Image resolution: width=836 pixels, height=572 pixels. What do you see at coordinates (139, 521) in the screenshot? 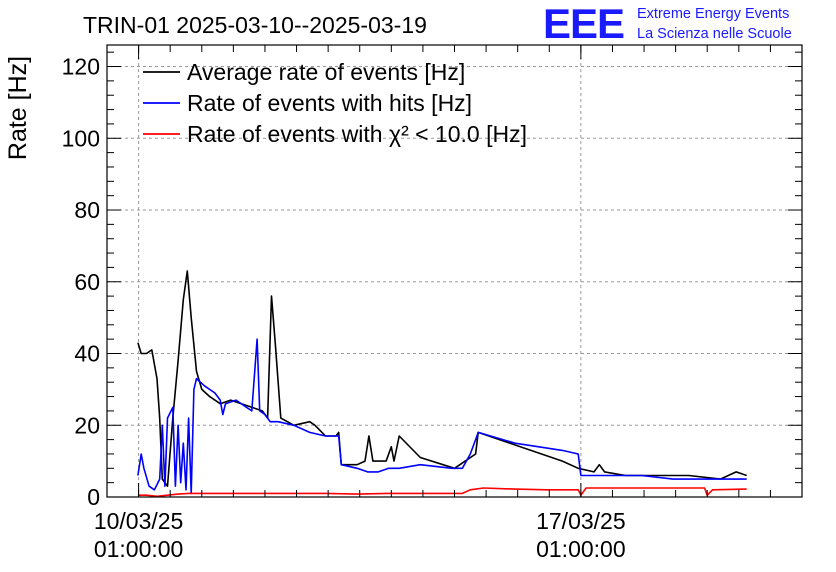
I see `x-tick-date-label: 10/03/25` at bounding box center [139, 521].